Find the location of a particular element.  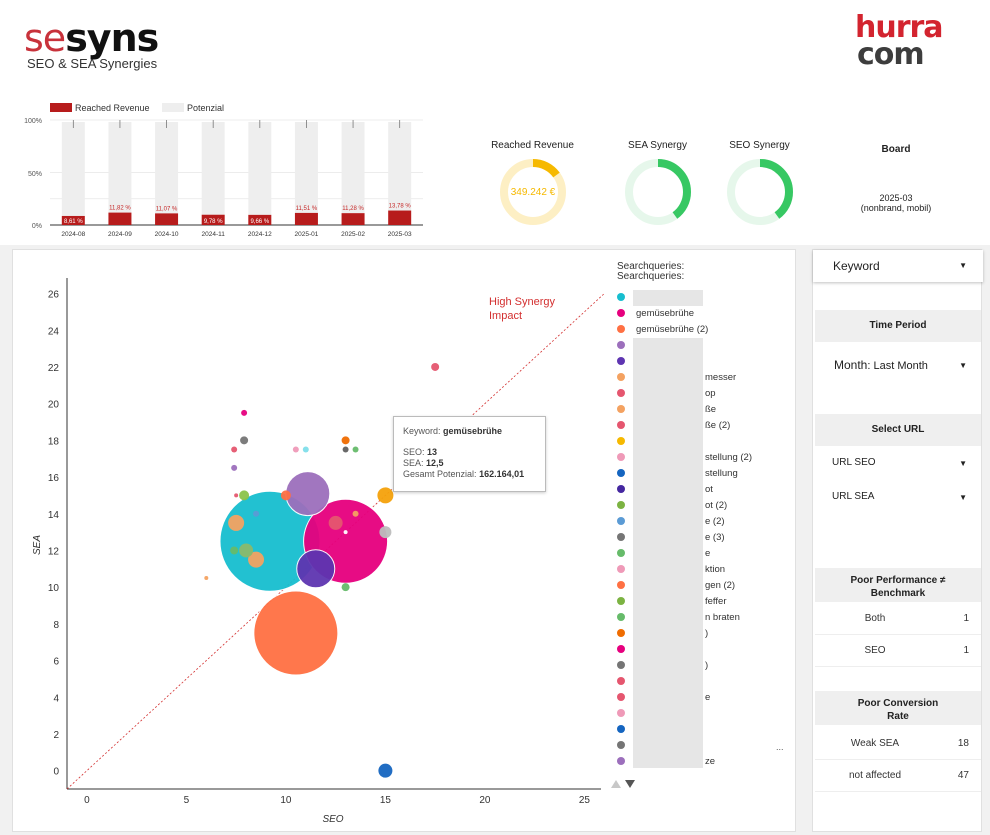

keyword-dropdown: Keyword ▼ is located at coordinates (898, 266).